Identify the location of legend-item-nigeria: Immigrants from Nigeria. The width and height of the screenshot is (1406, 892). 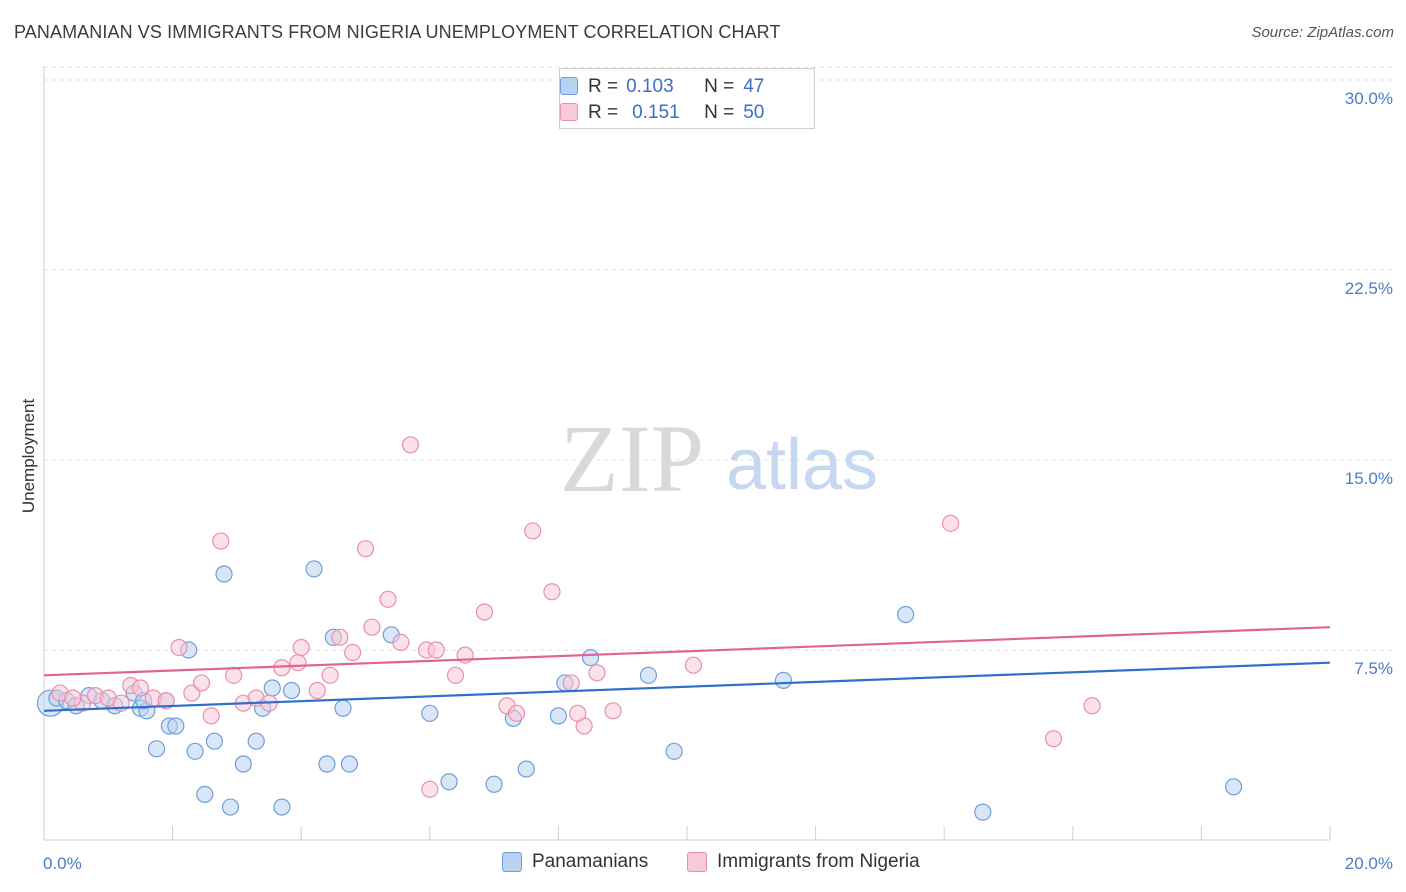
(803, 862).